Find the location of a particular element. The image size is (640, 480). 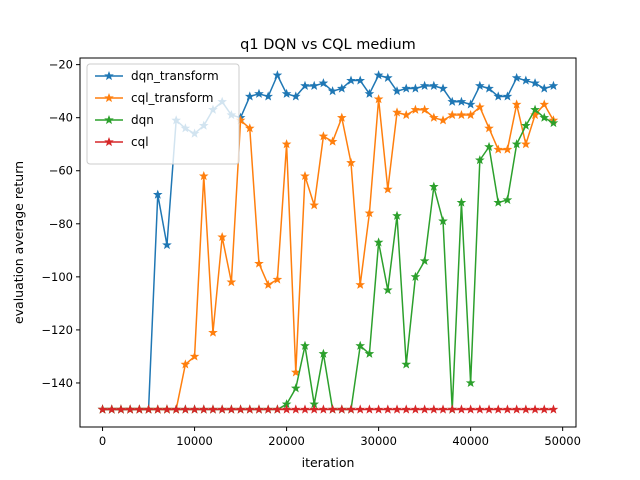

legend-item-dqn_transform: dqn_transform is located at coordinates (157, 76).